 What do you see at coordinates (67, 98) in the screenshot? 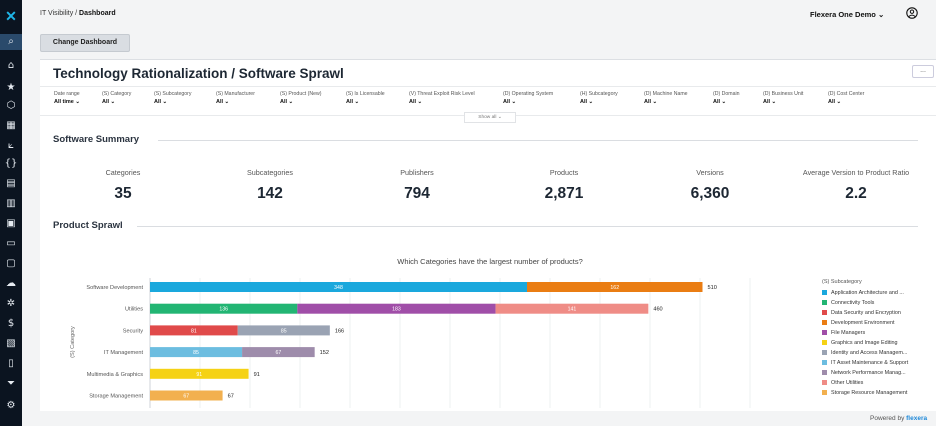
I see `filter-dropdown: Date range All time ⌄` at bounding box center [67, 98].